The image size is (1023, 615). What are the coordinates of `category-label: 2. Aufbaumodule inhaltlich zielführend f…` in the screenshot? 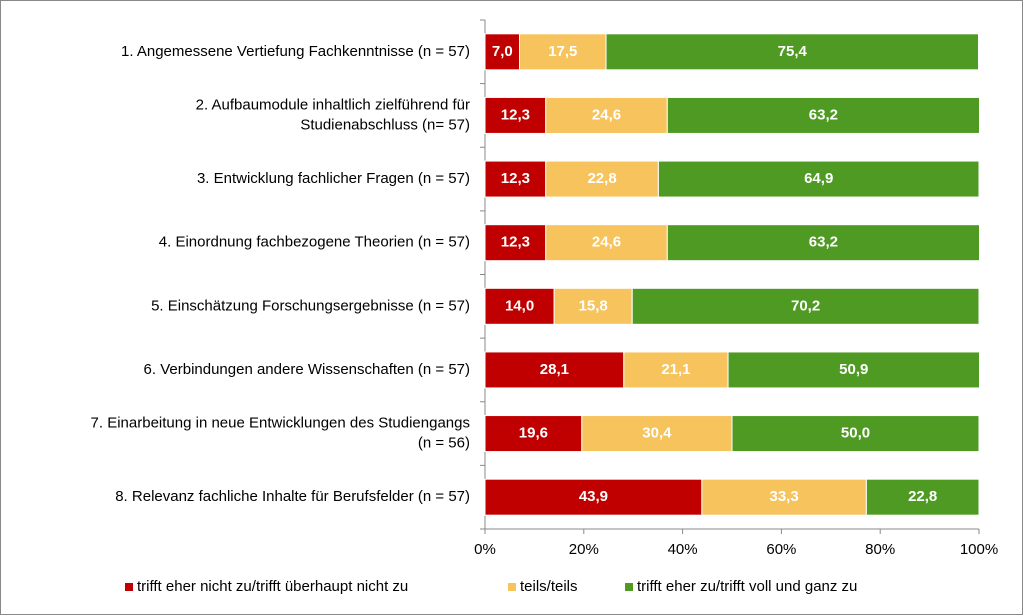 It's located at (333, 114).